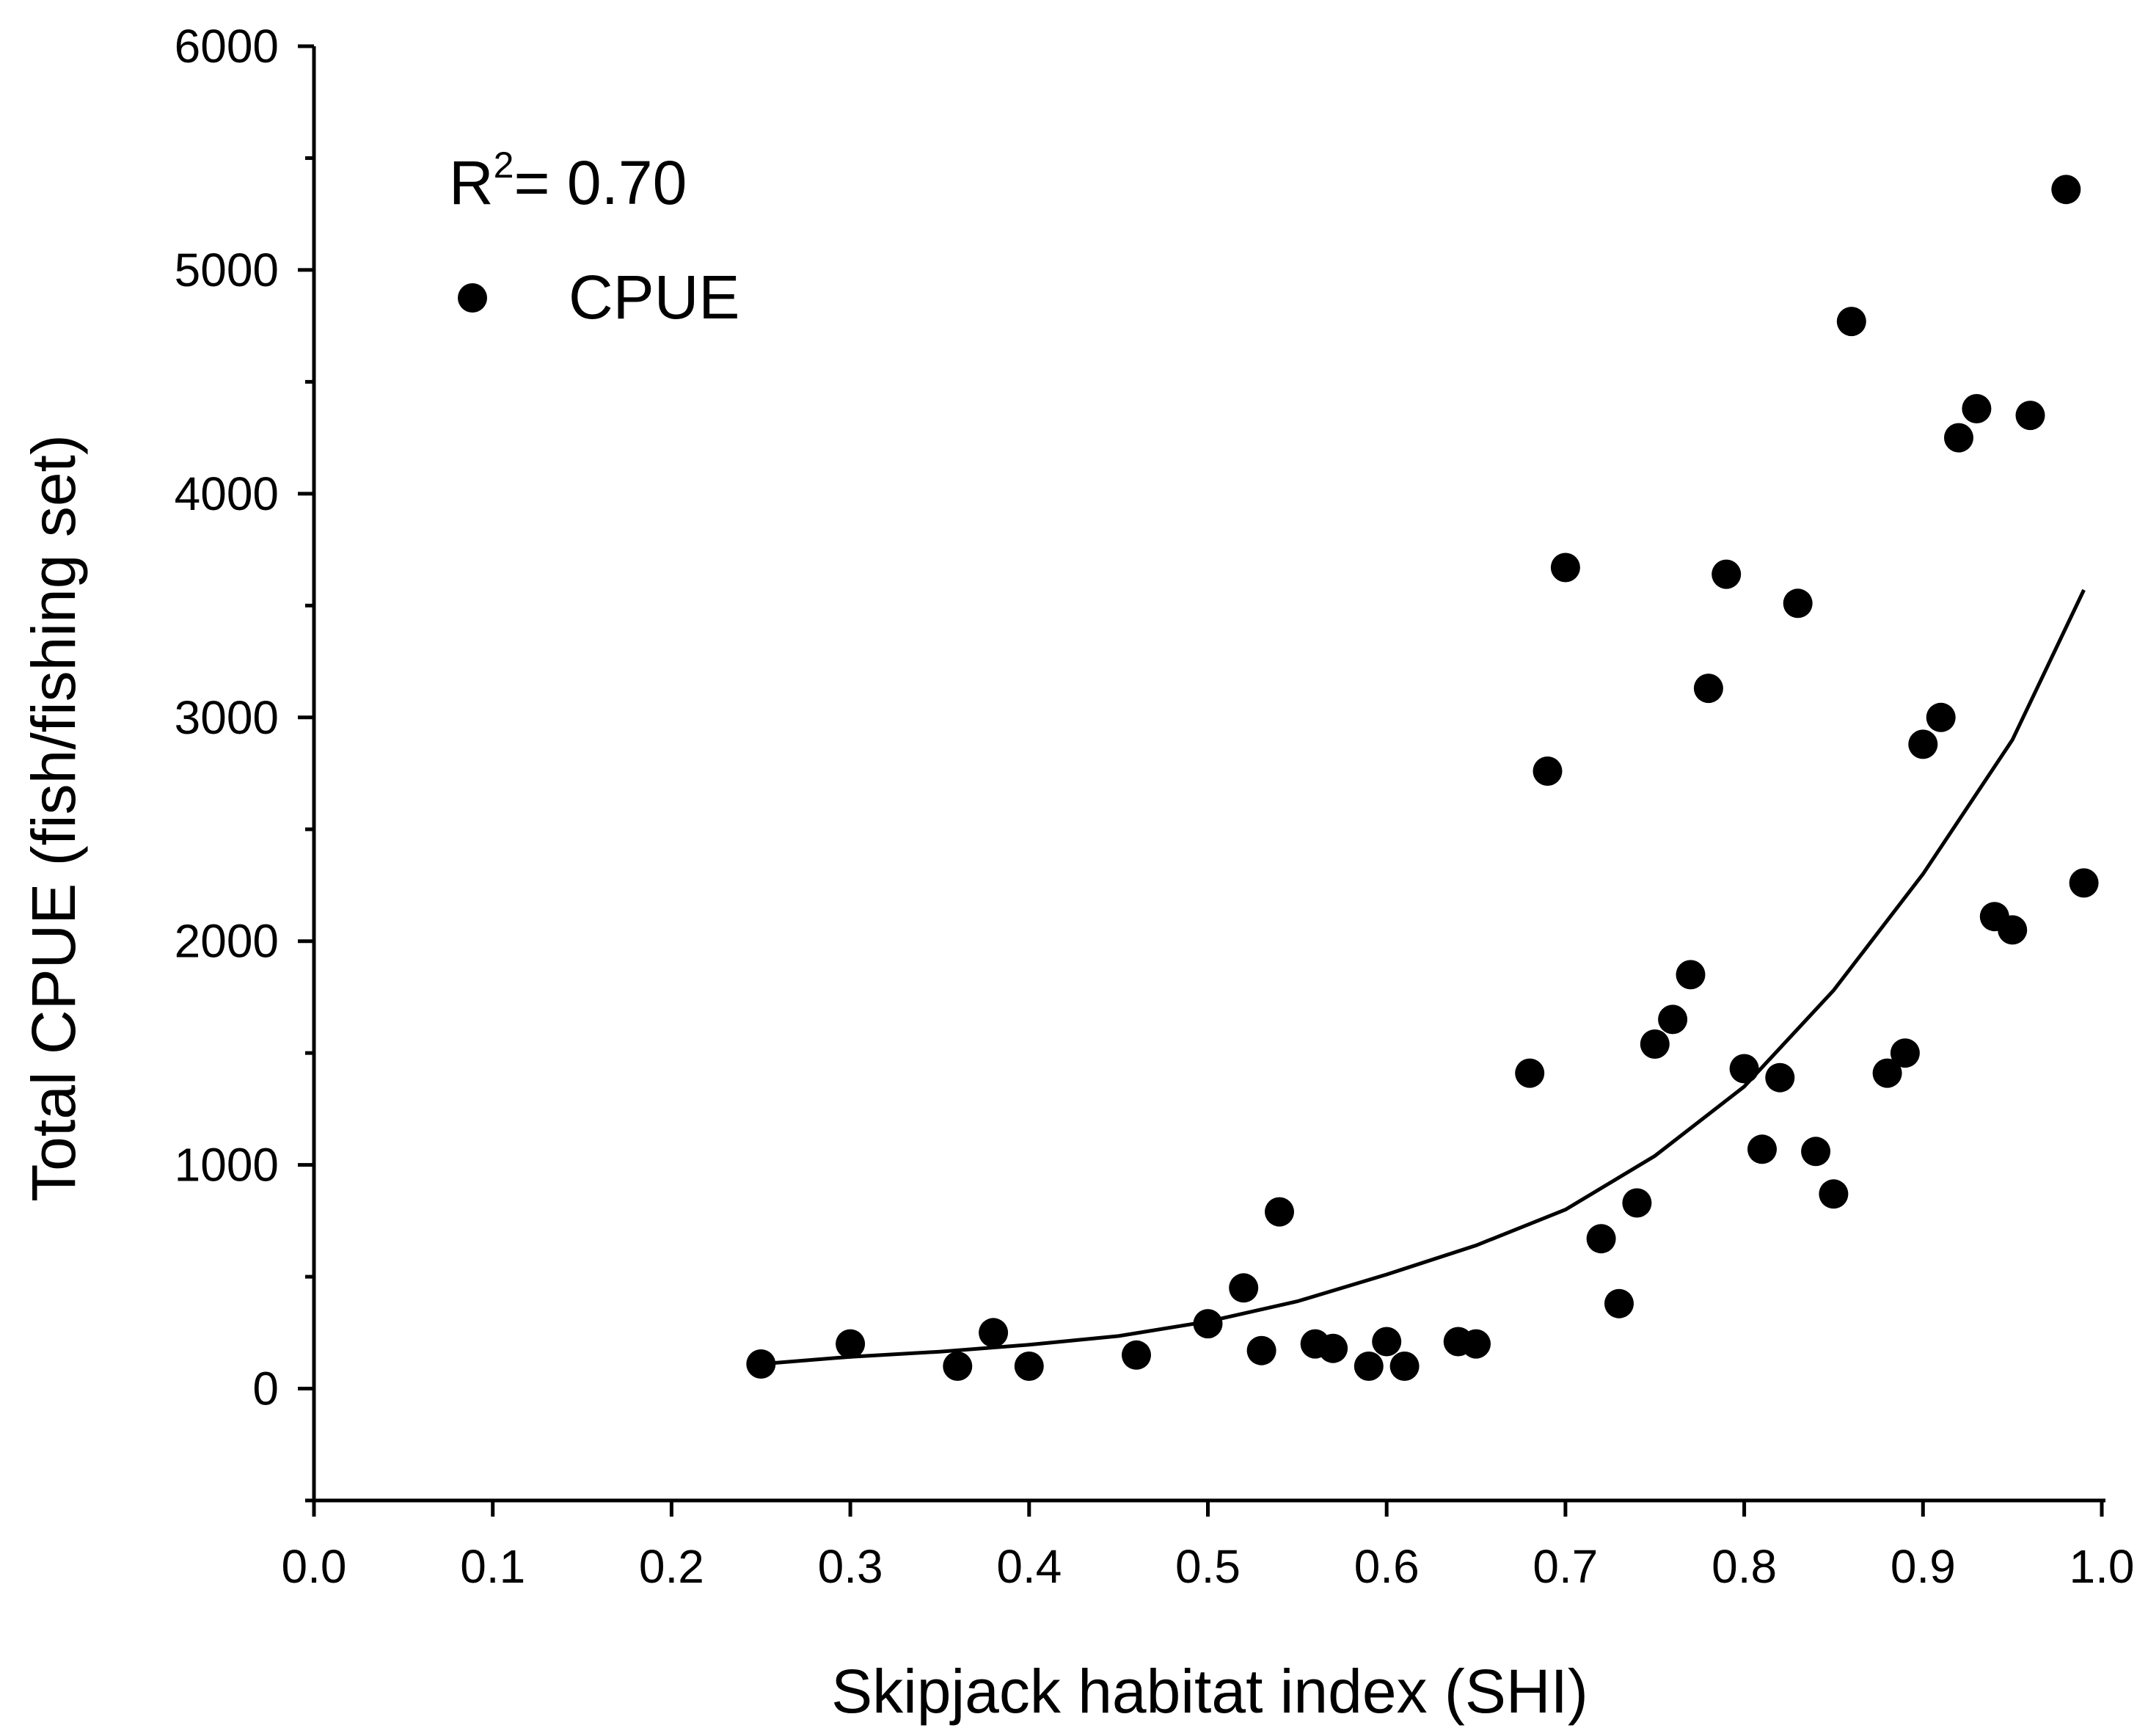  I want to click on x-tick-label: 0.3, so click(850, 1566).